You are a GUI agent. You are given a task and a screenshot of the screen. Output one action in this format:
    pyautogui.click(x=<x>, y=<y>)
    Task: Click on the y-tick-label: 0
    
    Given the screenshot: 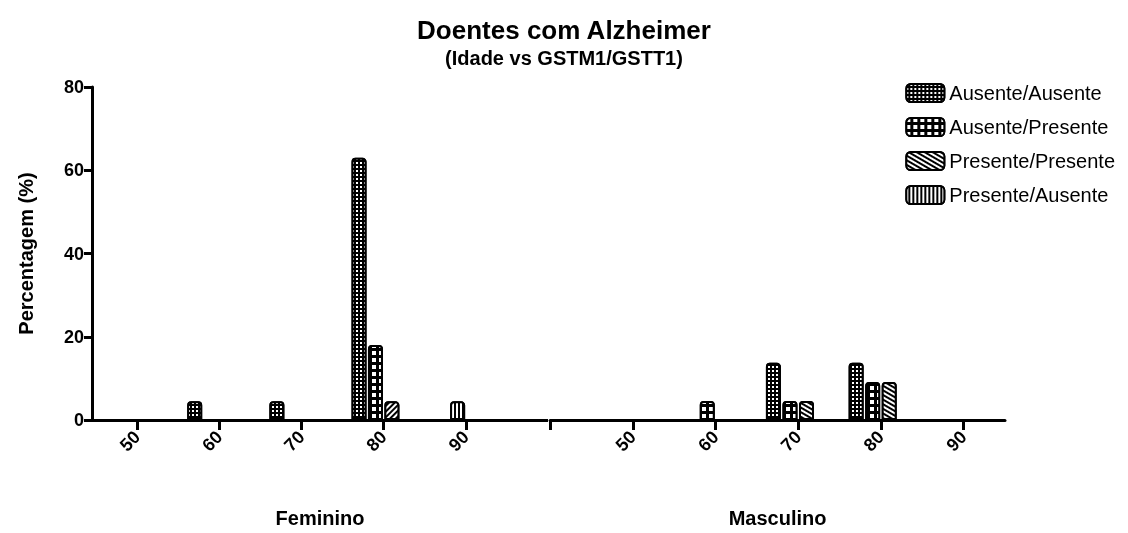 What is the action you would take?
    pyautogui.click(x=78, y=420)
    